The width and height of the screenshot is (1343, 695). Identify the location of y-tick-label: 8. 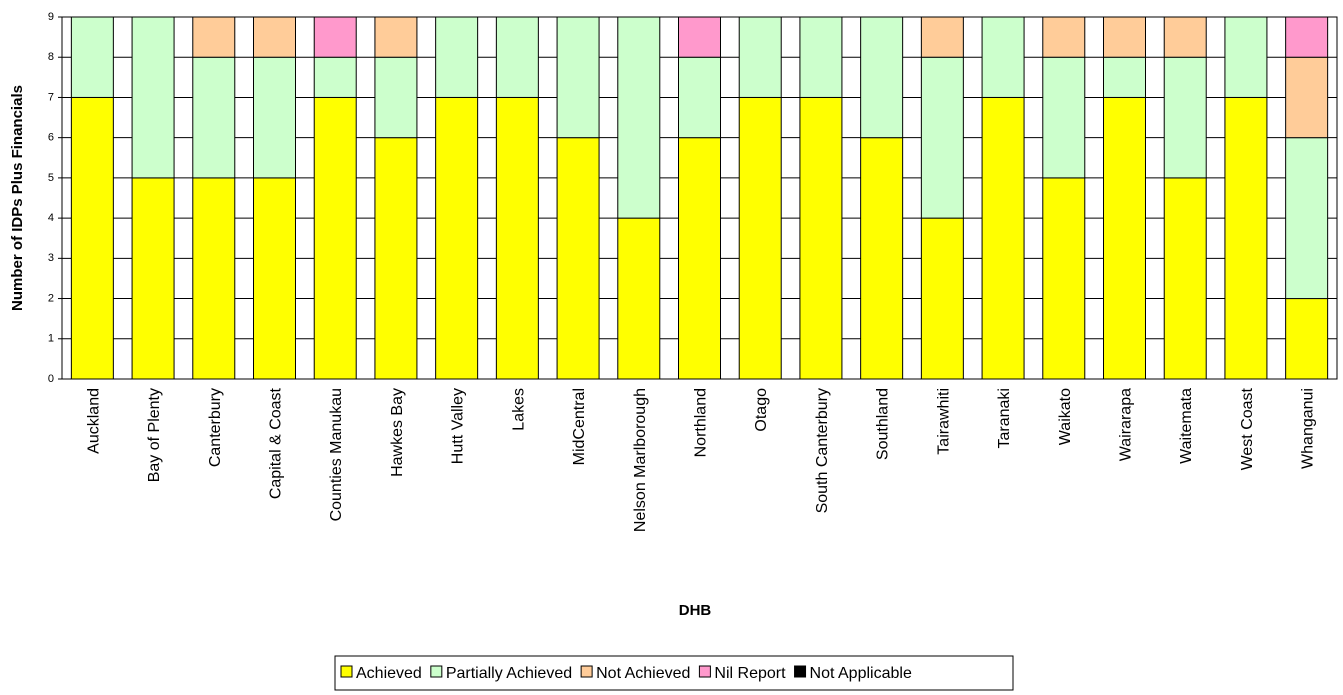
(51, 57).